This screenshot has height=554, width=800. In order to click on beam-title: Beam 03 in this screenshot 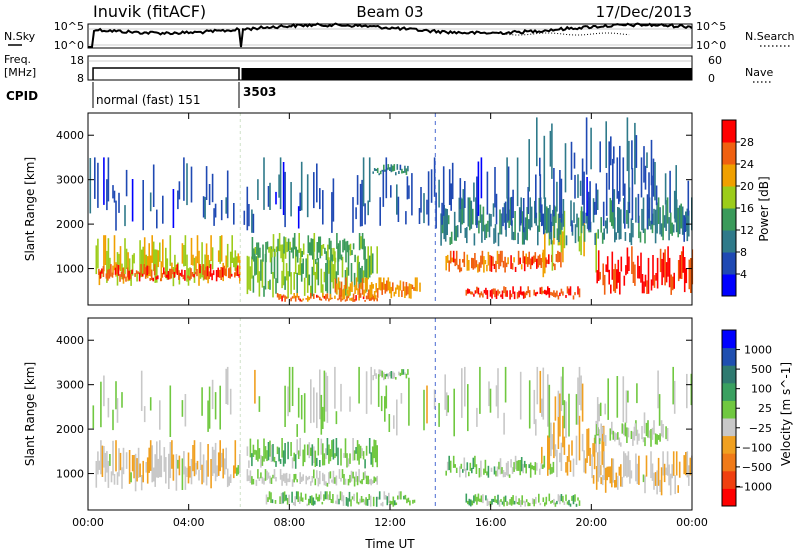, I will do `click(389, 12)`.